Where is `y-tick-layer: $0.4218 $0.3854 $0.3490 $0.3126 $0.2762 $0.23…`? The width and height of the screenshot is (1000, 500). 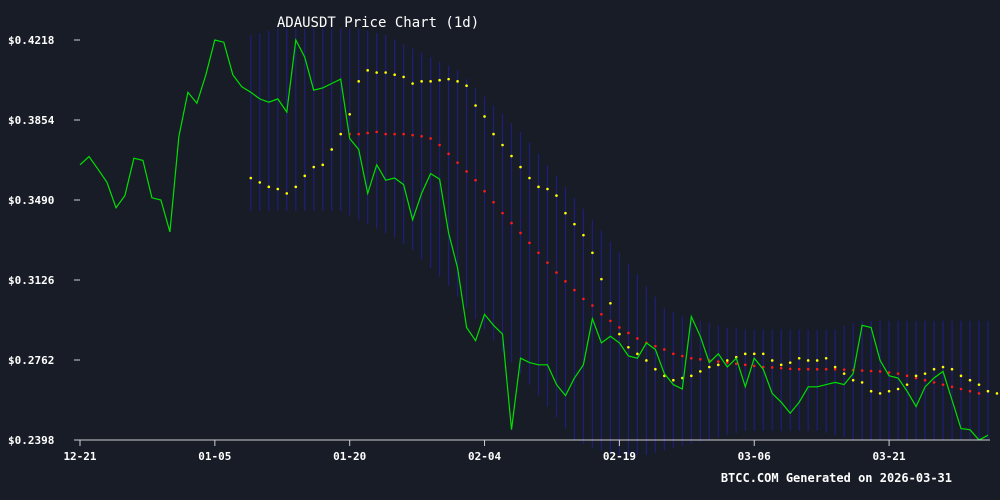 y-tick-layer: $0.4218 $0.3854 $0.3490 $0.3126 $0.2762 $0.23… is located at coordinates (44, 240).